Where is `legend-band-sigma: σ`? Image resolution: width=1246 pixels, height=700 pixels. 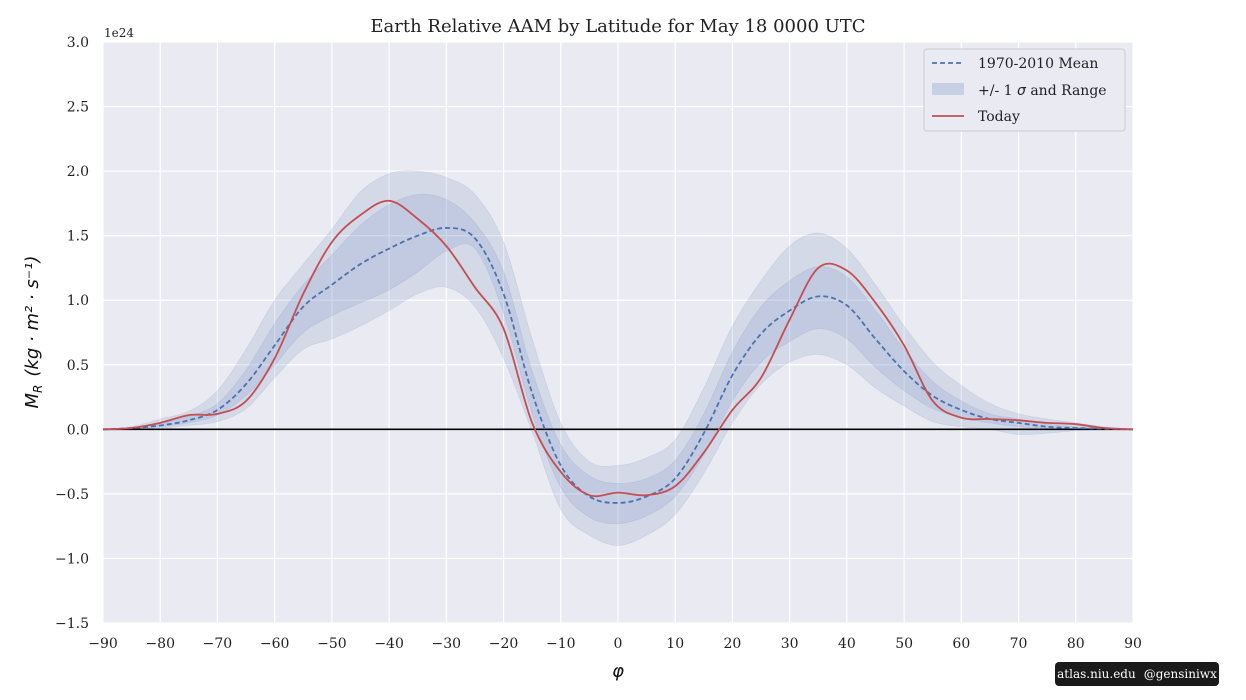
legend-band-sigma: σ is located at coordinates (1022, 91).